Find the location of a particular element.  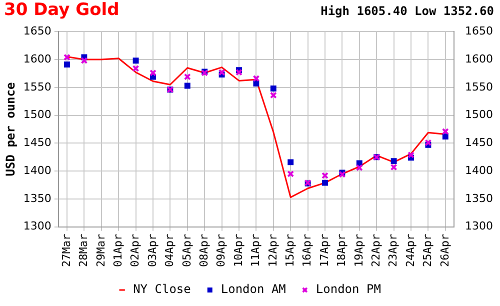

x-tick-label: 15Apr is located at coordinates (289, 251).